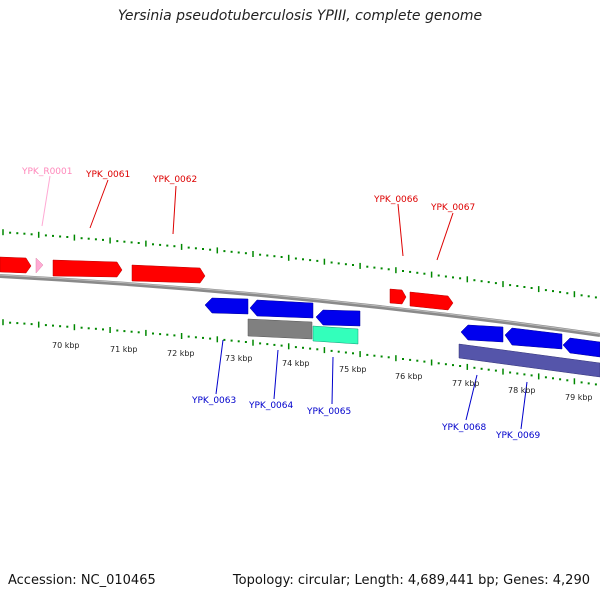 This screenshot has height=600, width=600. Describe the element at coordinates (452, 208) in the screenshot. I see `gene-label-ypk-0067: YPK_0067` at that location.